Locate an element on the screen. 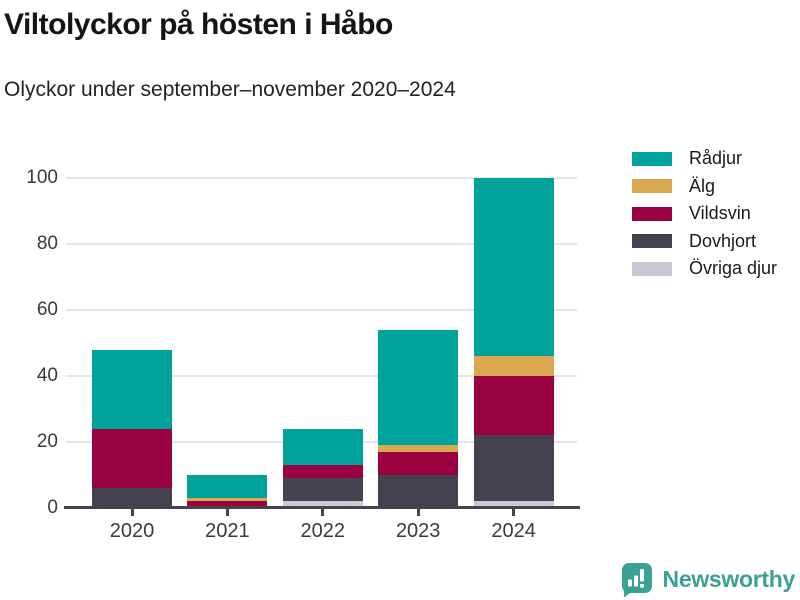 Image resolution: width=800 pixels, height=600 pixels. legend-item: Övriga djur is located at coordinates (704, 269).